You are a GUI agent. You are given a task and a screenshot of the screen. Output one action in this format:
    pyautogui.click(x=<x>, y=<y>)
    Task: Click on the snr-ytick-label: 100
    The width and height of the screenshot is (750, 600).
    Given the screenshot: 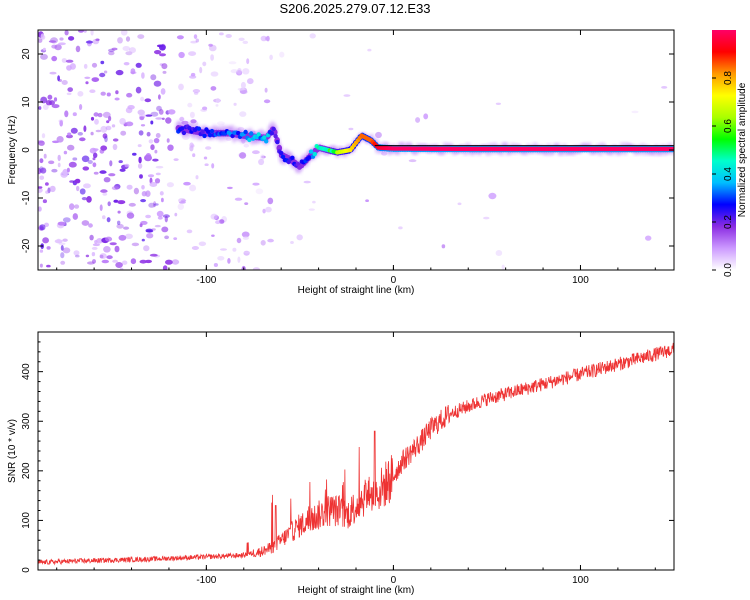 What is the action you would take?
    pyautogui.click(x=26, y=520)
    